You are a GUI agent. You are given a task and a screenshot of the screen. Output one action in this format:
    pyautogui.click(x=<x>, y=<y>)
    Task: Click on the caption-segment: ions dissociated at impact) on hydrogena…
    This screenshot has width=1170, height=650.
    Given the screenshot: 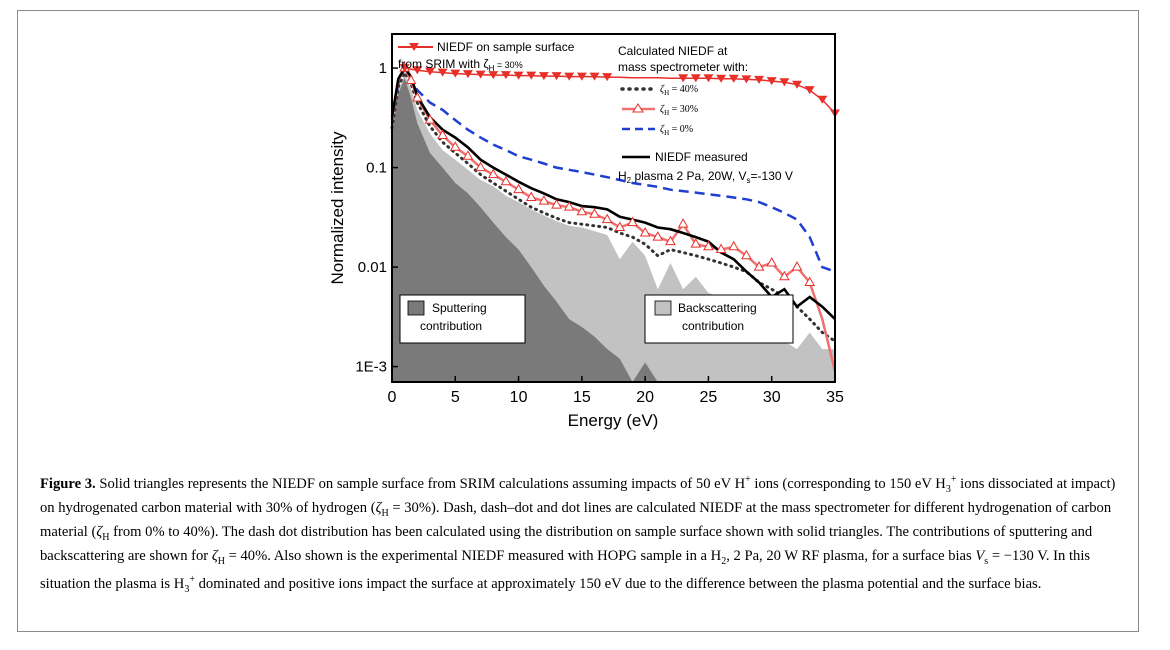 What is the action you would take?
    pyautogui.click(x=578, y=495)
    